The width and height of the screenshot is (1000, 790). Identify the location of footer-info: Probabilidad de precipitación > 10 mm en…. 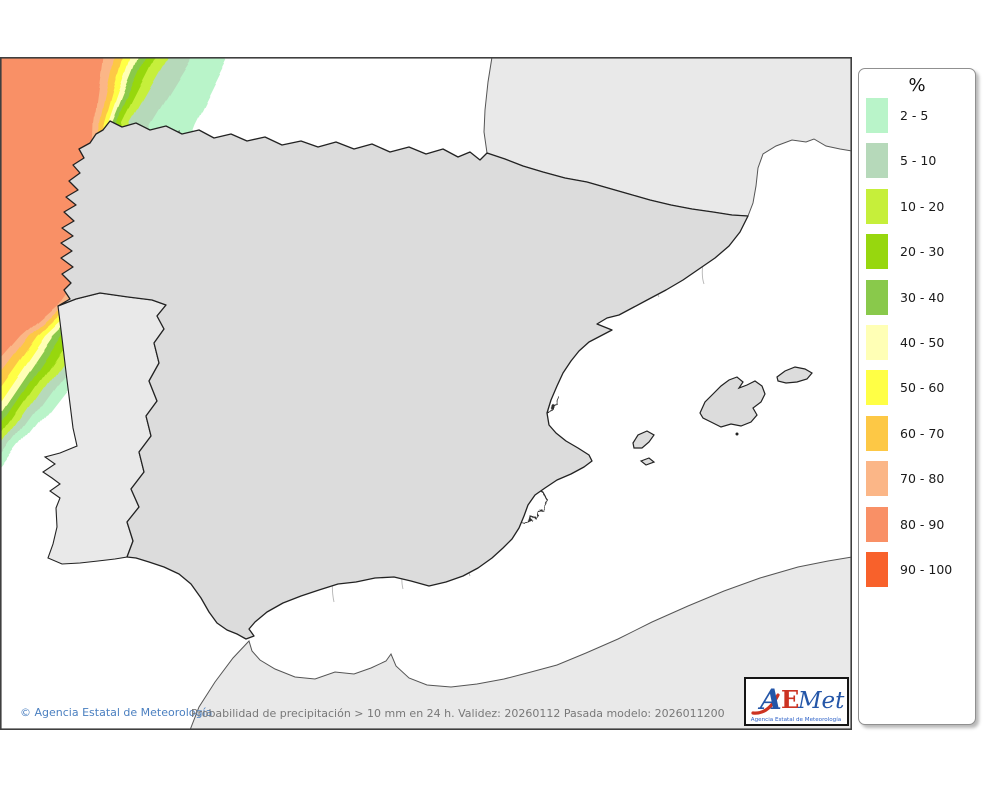
(458, 713).